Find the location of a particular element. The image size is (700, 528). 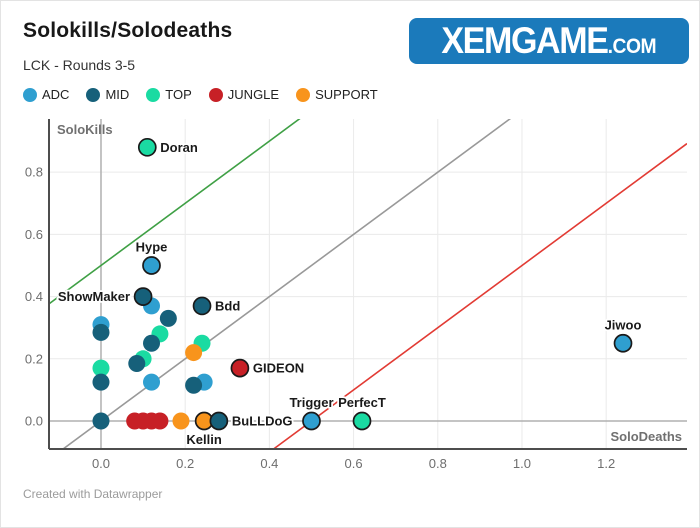

data-point-perfect is located at coordinates (362, 421).